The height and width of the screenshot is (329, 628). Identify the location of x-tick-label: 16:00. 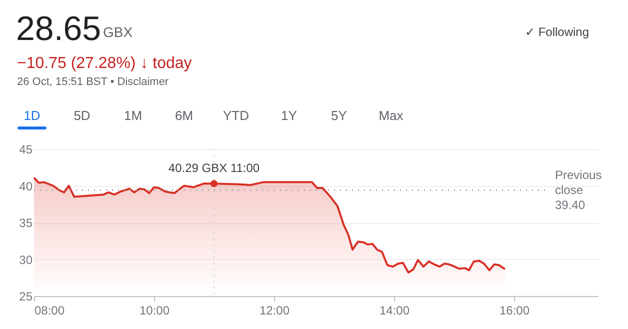
(514, 311).